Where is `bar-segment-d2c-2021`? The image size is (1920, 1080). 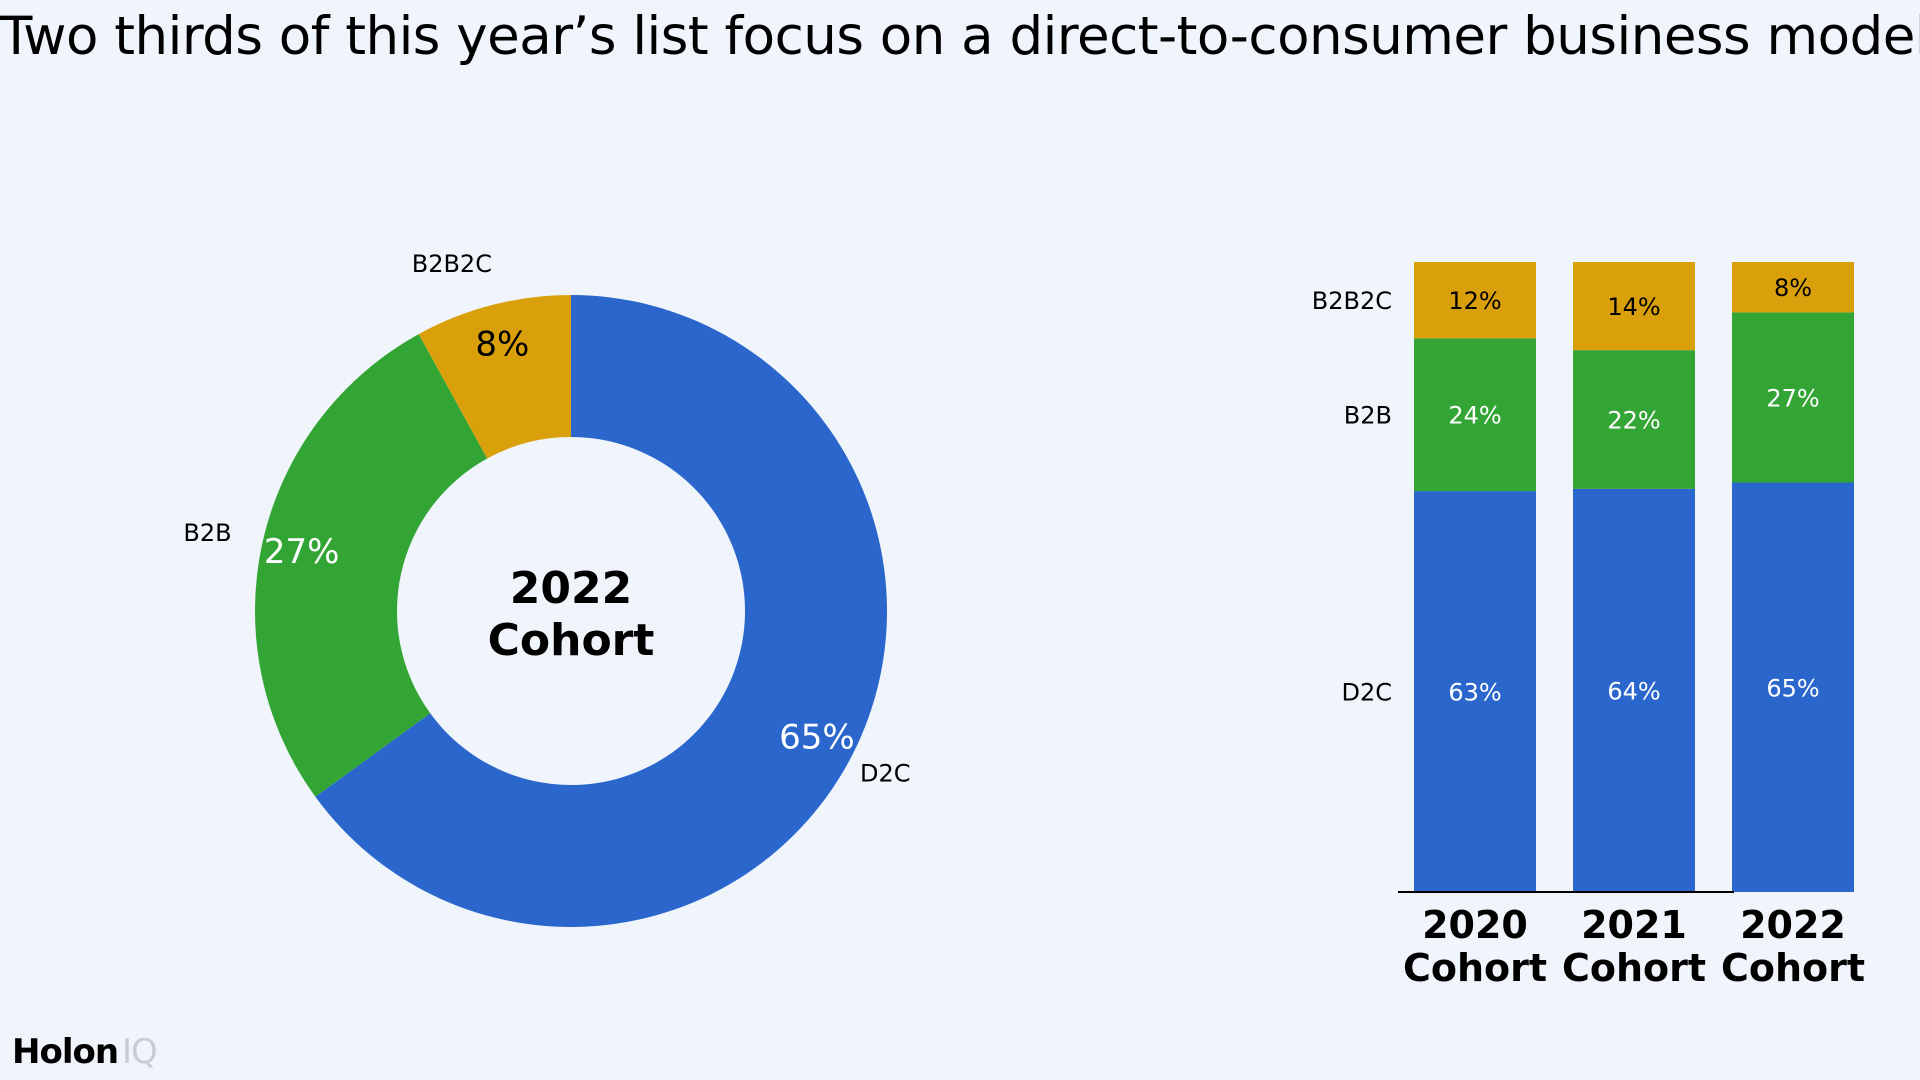 bar-segment-d2c-2021 is located at coordinates (1634, 690).